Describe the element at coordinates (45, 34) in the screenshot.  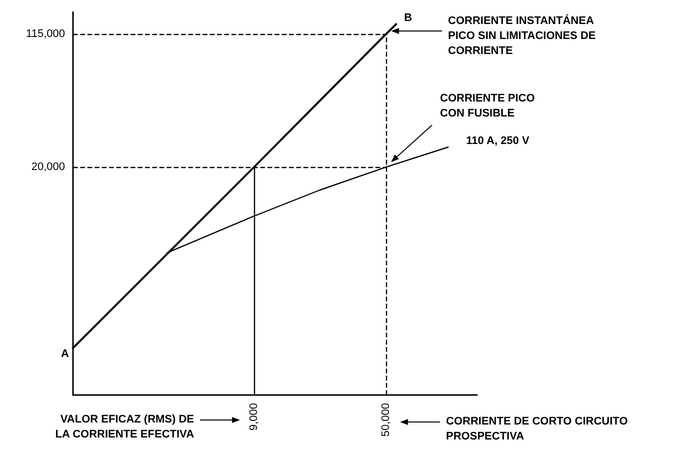
I see `y-tick-label: 115,000` at that location.